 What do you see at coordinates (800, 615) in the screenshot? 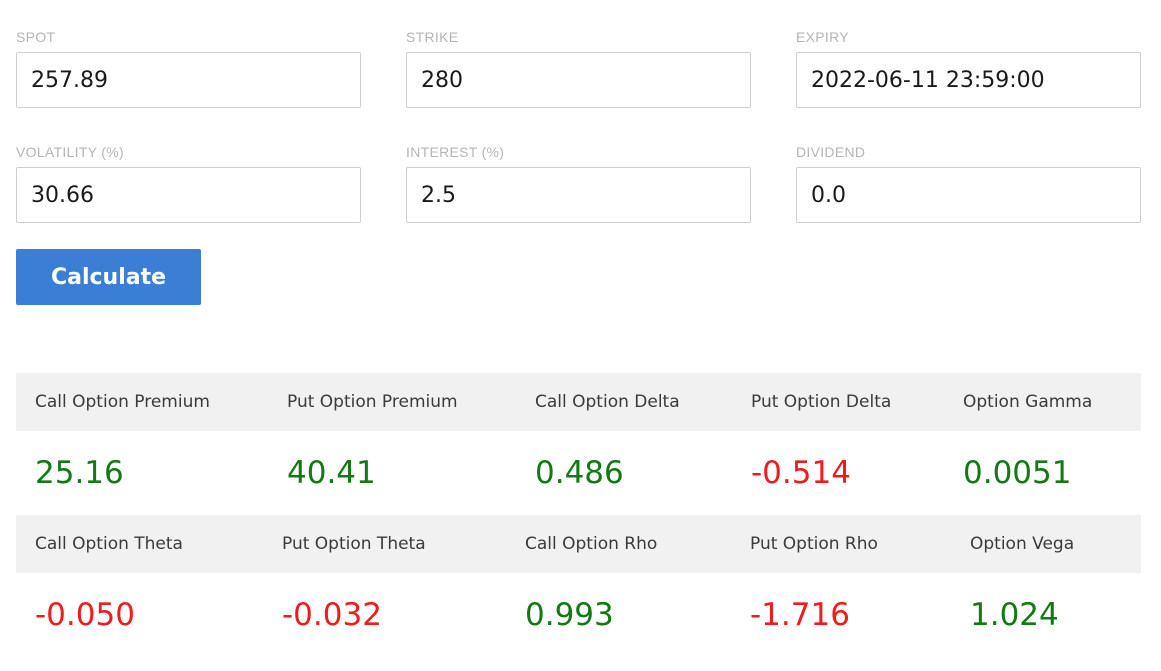
I see `put-rho-value: -1.716` at bounding box center [800, 615].